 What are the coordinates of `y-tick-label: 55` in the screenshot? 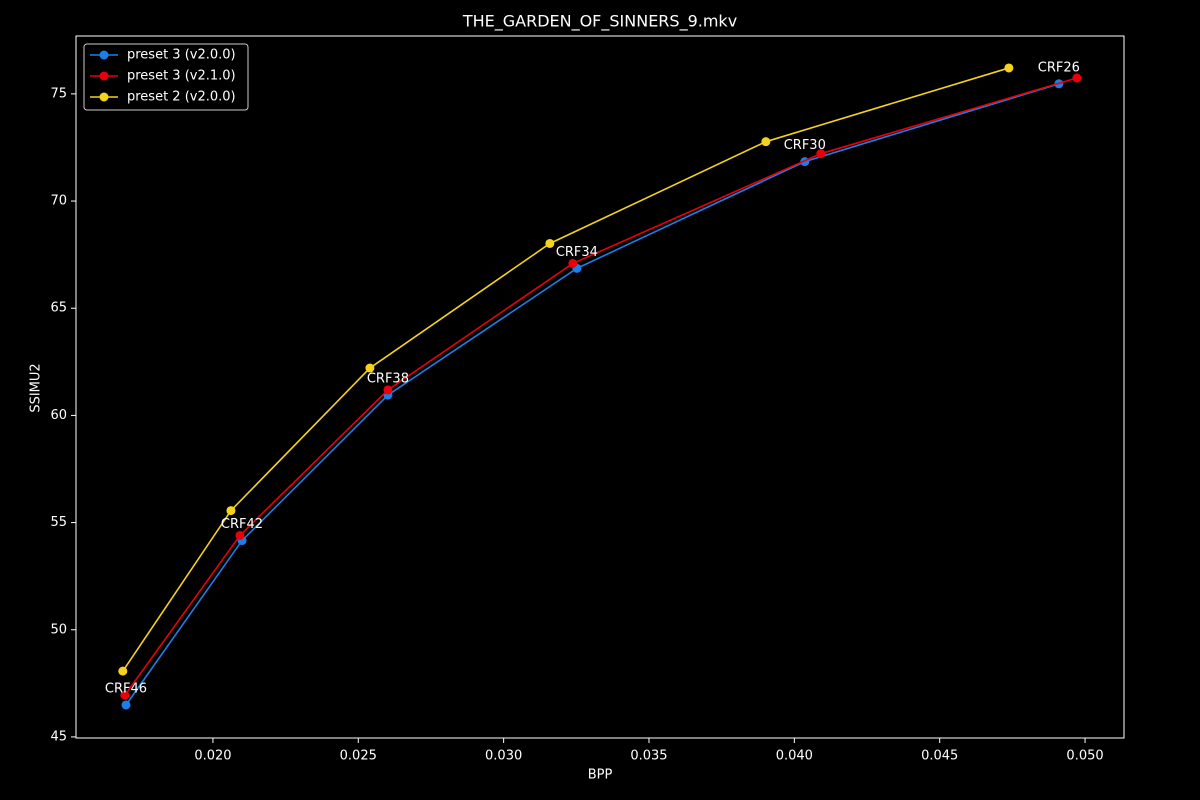 It's located at (58, 522).